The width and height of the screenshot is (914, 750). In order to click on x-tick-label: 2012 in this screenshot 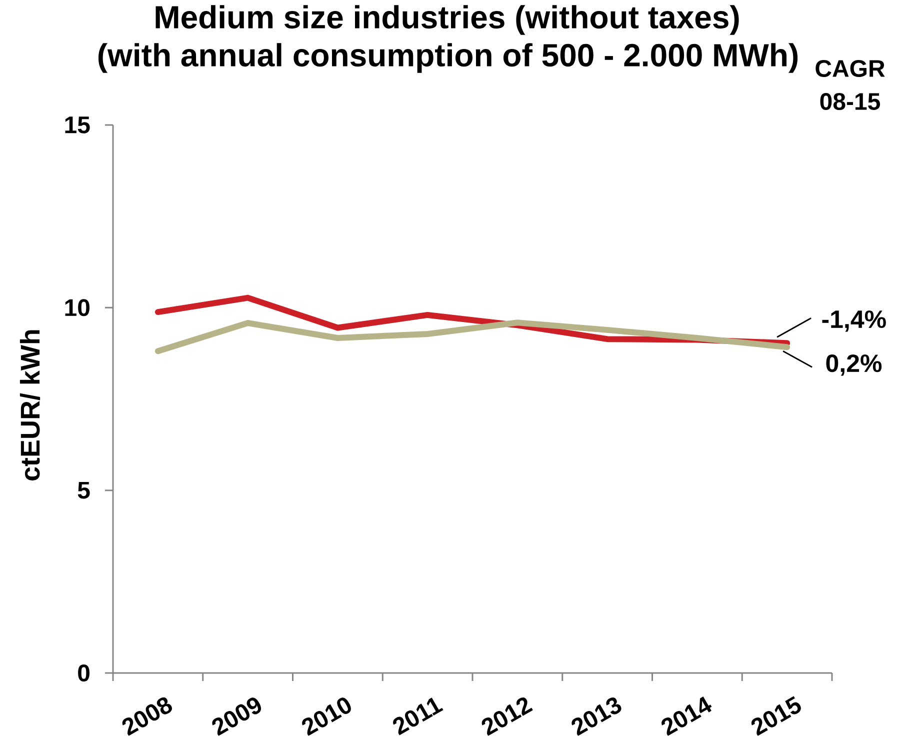, I will do `click(507, 716)`.